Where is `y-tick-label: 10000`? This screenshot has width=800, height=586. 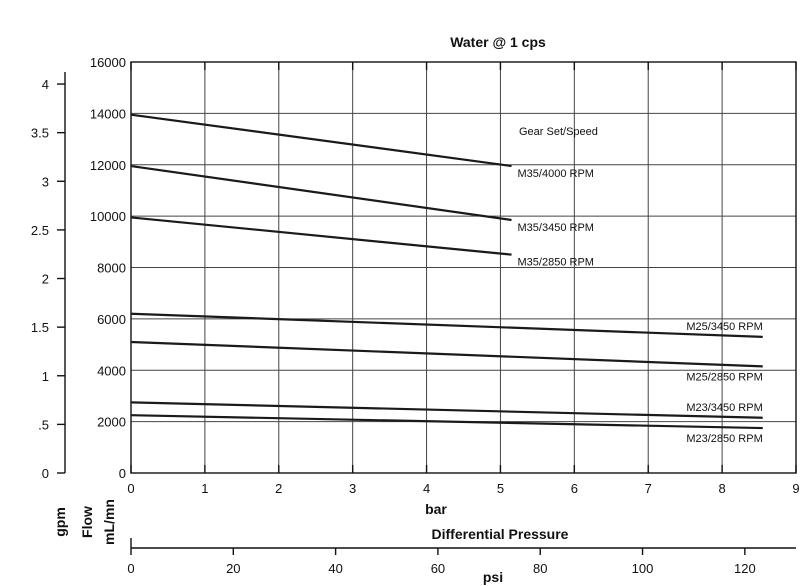
y-tick-label: 10000 is located at coordinates (108, 216).